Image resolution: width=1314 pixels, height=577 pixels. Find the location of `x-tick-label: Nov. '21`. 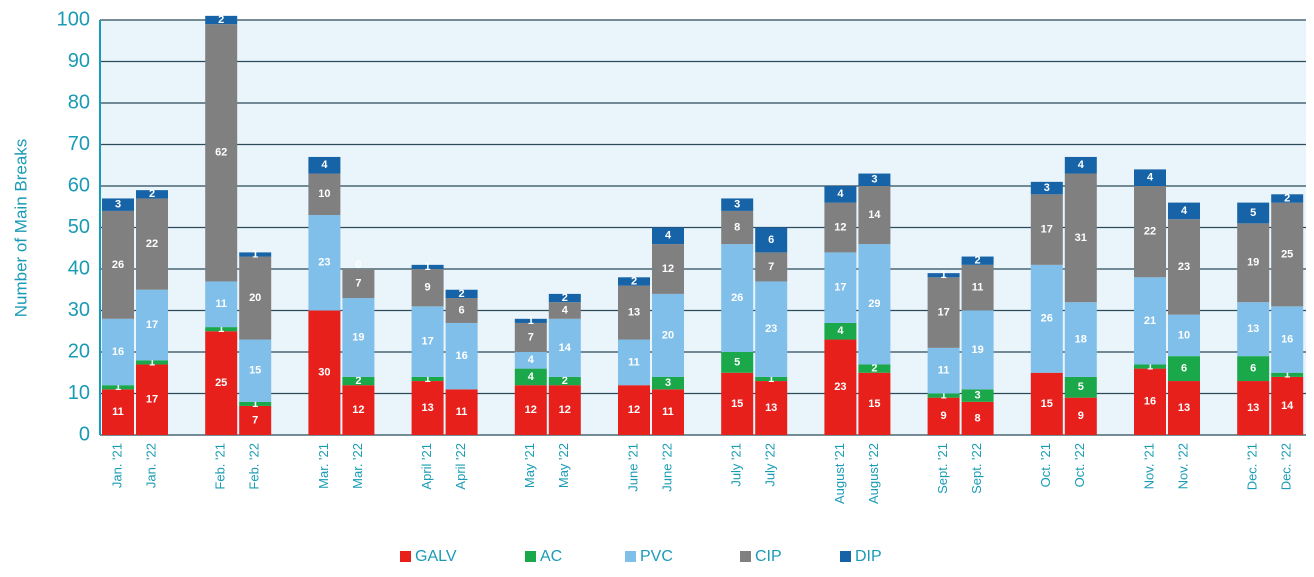

x-tick-label: Nov. '21 is located at coordinates (1148, 466).